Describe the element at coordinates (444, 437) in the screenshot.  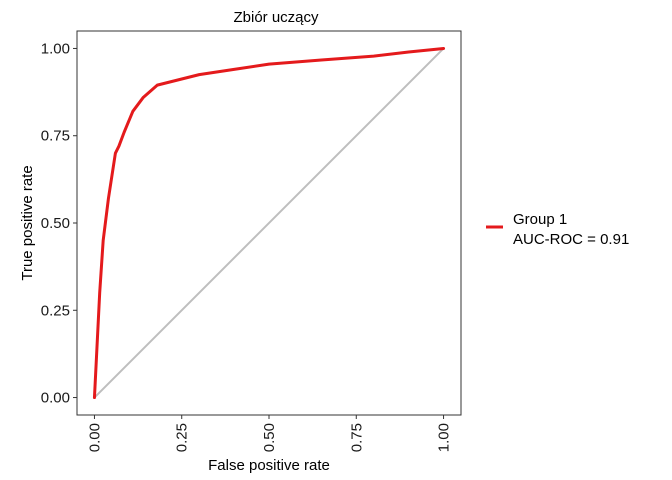
I see `x-tick-label: 1.00` at that location.